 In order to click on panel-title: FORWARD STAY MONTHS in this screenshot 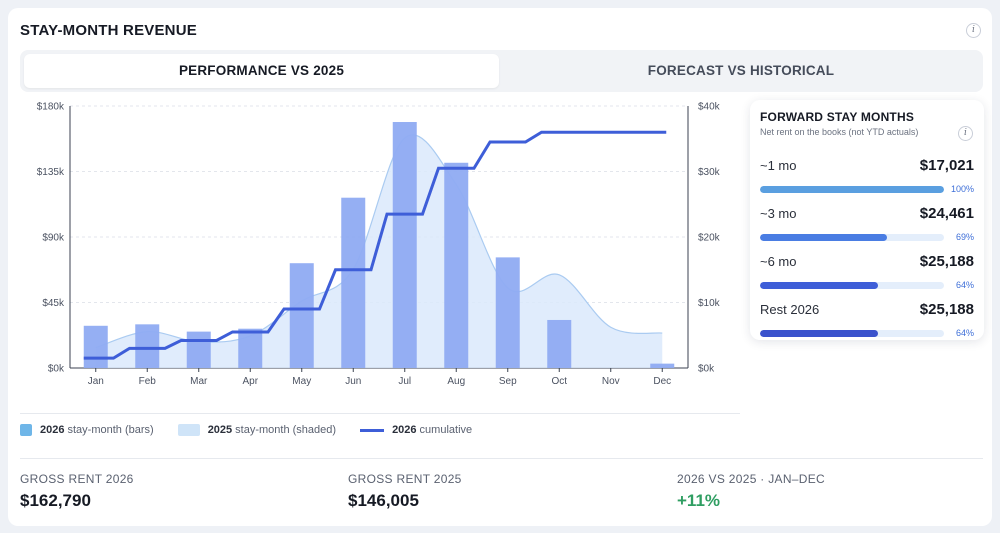, I will do `click(837, 117)`.